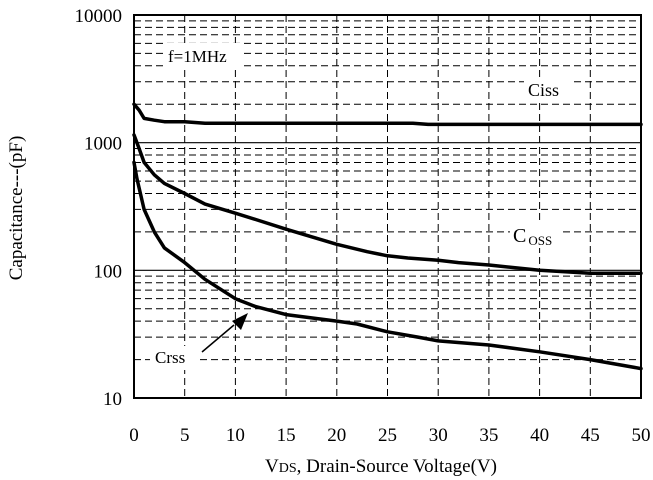 Image resolution: width=653 pixels, height=480 pixels. What do you see at coordinates (438, 435) in the screenshot?
I see `x-tick-label: 30` at bounding box center [438, 435].